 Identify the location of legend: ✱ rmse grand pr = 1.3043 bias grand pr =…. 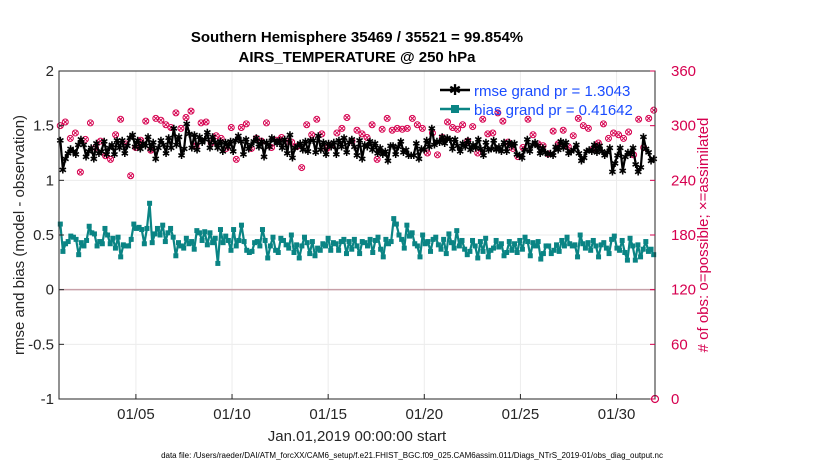
(536, 100).